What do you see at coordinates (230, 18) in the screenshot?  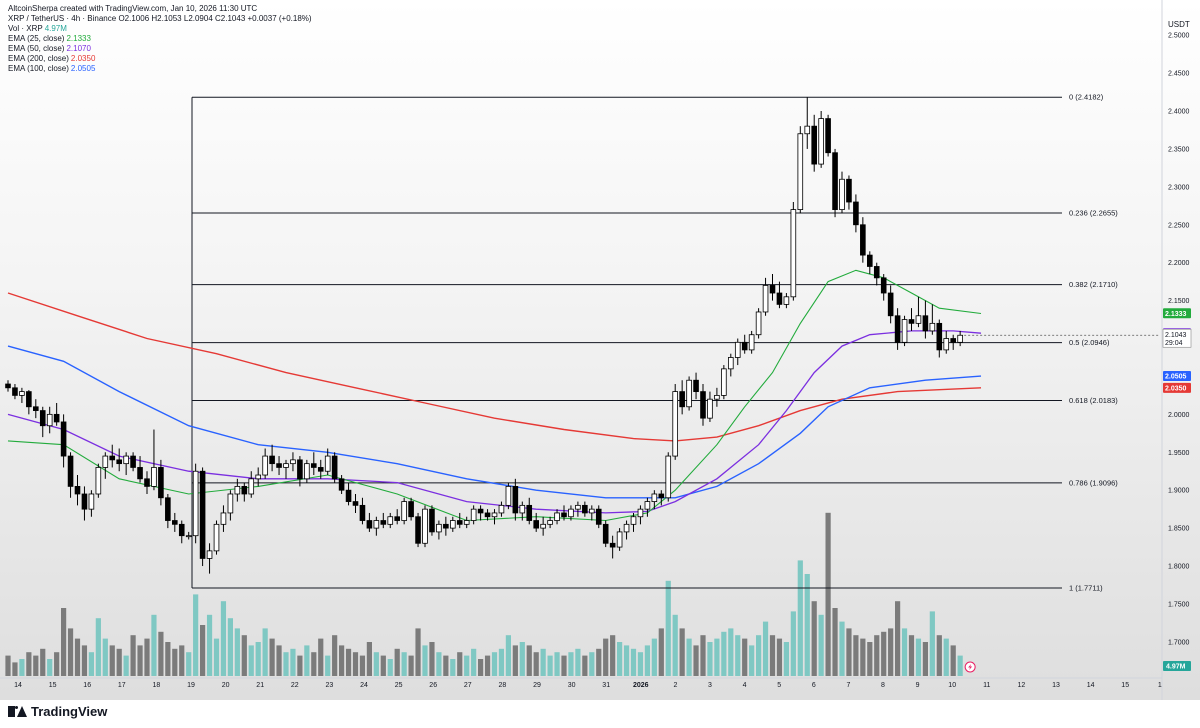 I see `ohlc-close: C2.1043` at bounding box center [230, 18].